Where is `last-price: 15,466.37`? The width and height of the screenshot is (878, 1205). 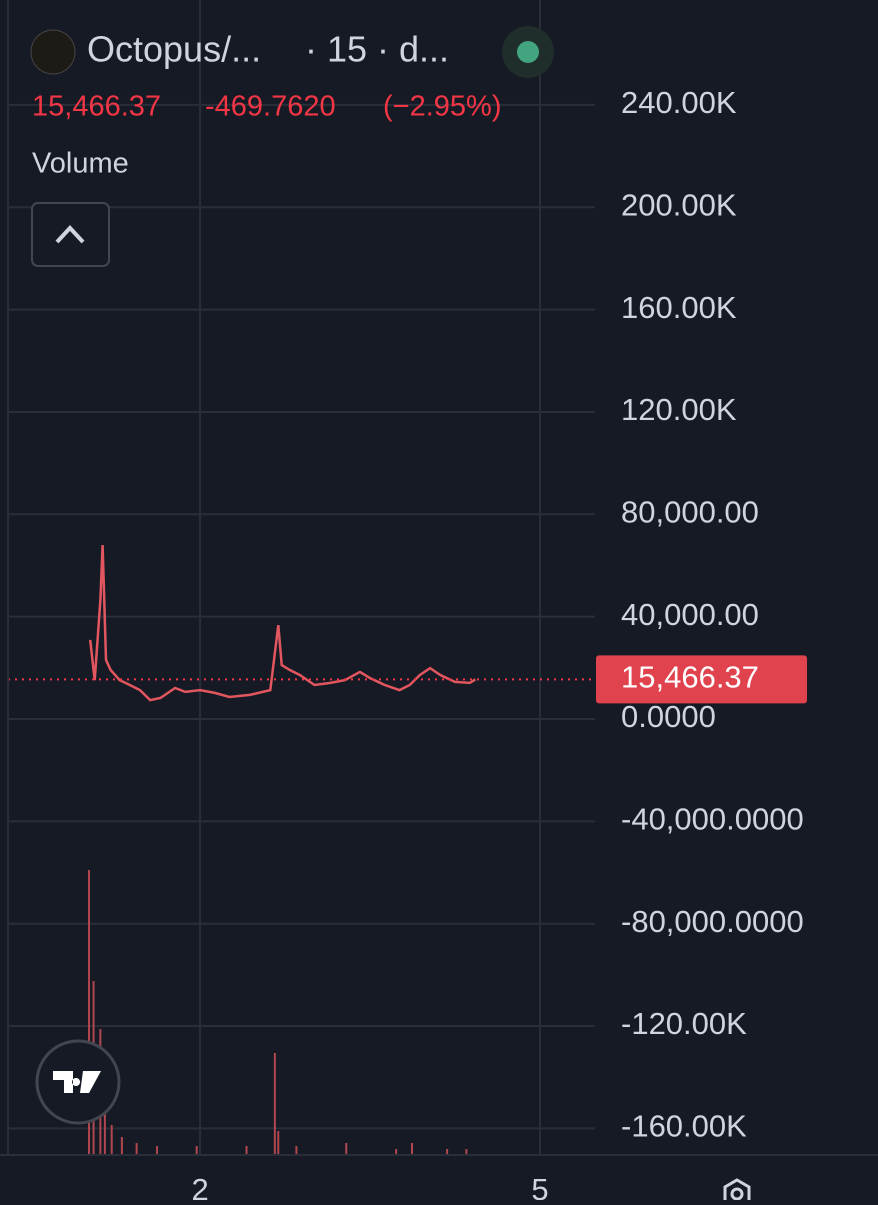
last-price: 15,466.37 is located at coordinates (96, 107).